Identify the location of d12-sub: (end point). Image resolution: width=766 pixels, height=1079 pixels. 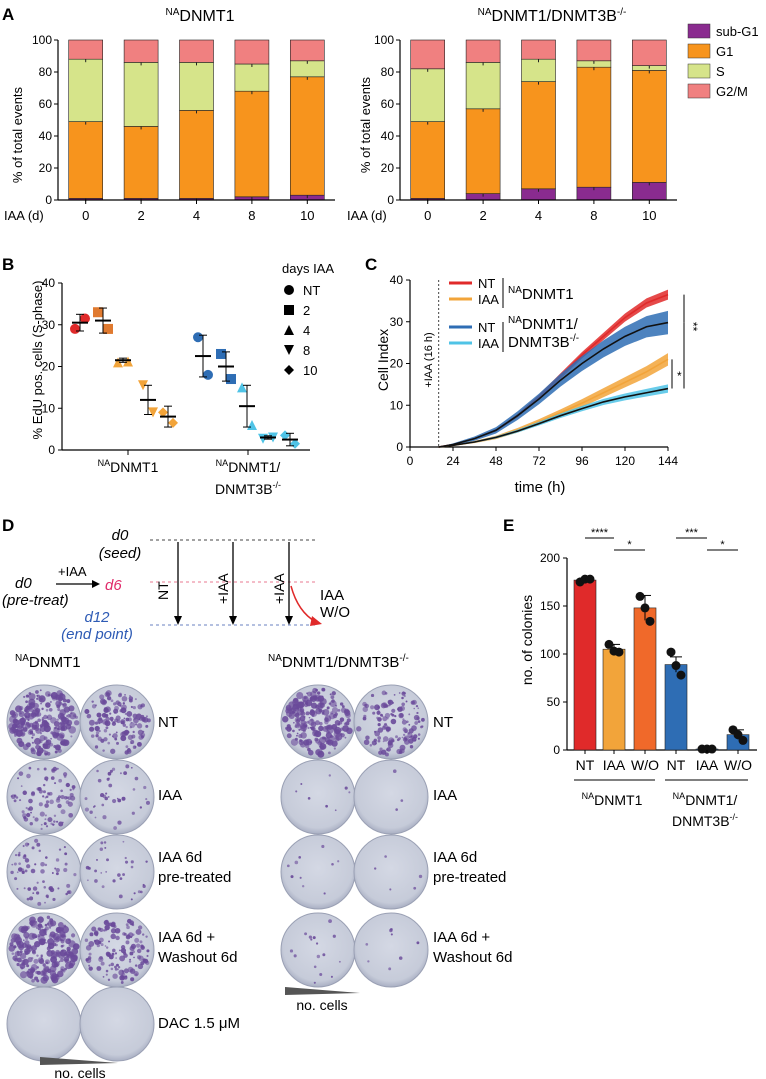
(97, 634).